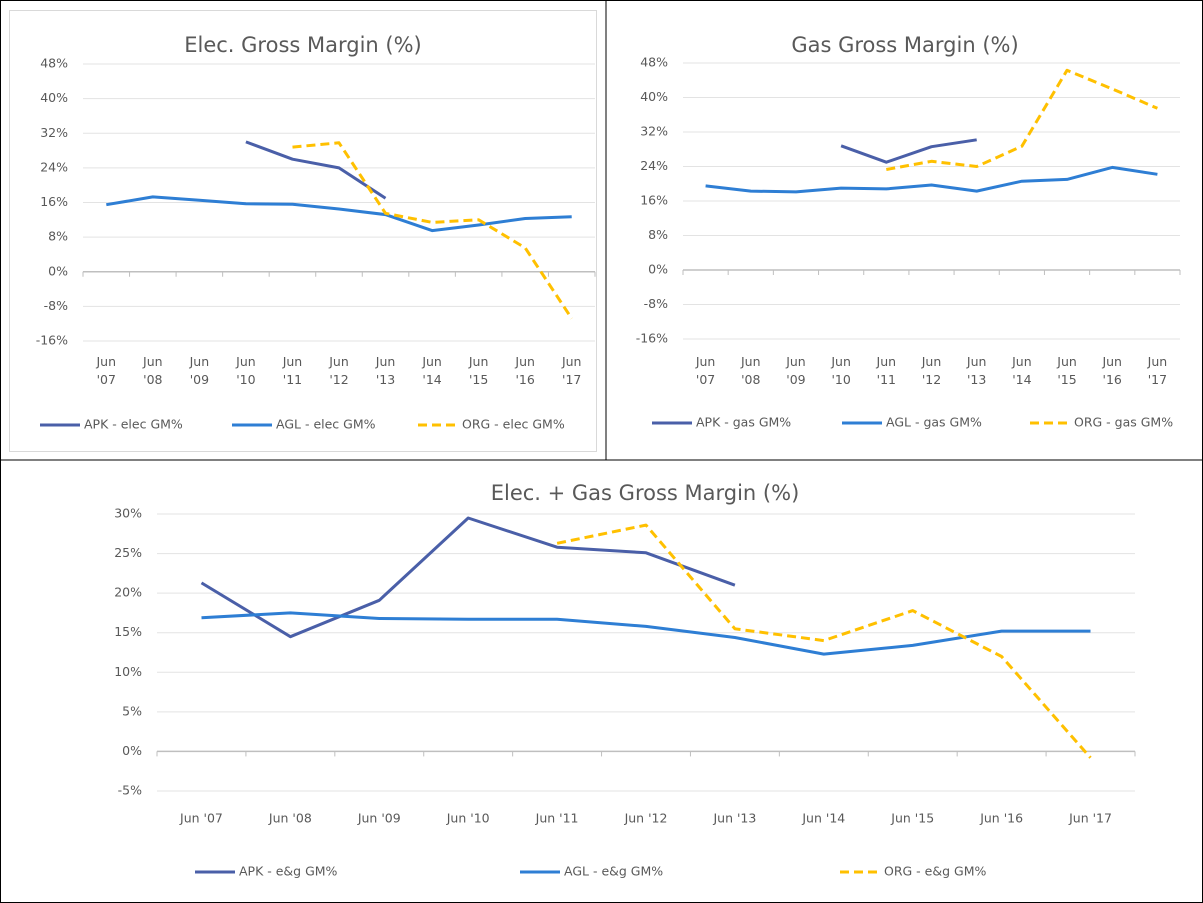  What do you see at coordinates (326, 424) in the screenshot?
I see `legend-label: AGL - elec GM%` at bounding box center [326, 424].